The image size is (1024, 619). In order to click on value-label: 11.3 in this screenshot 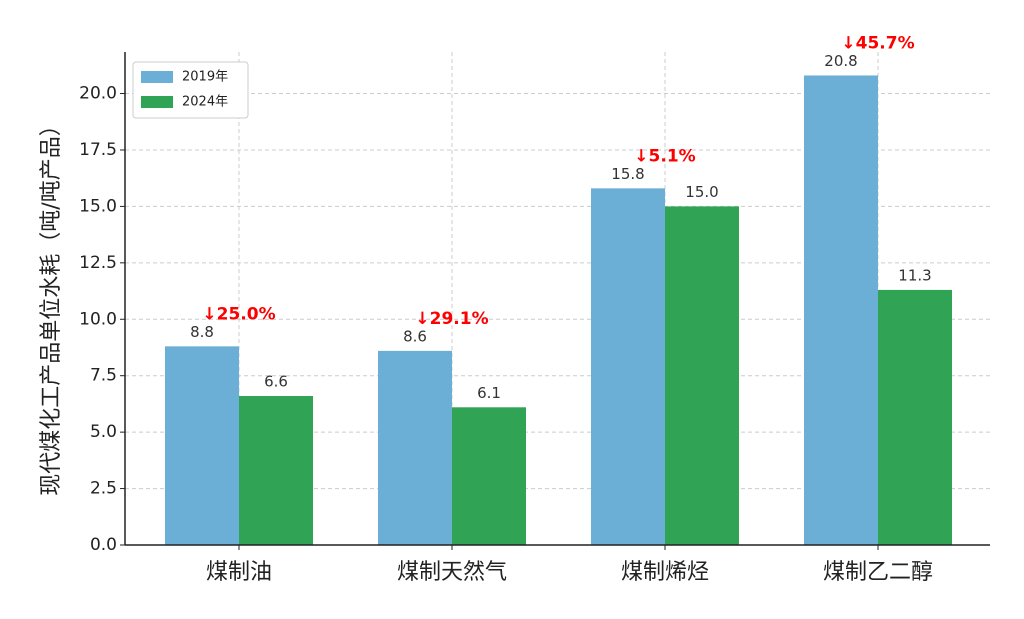, I will do `click(914, 275)`.